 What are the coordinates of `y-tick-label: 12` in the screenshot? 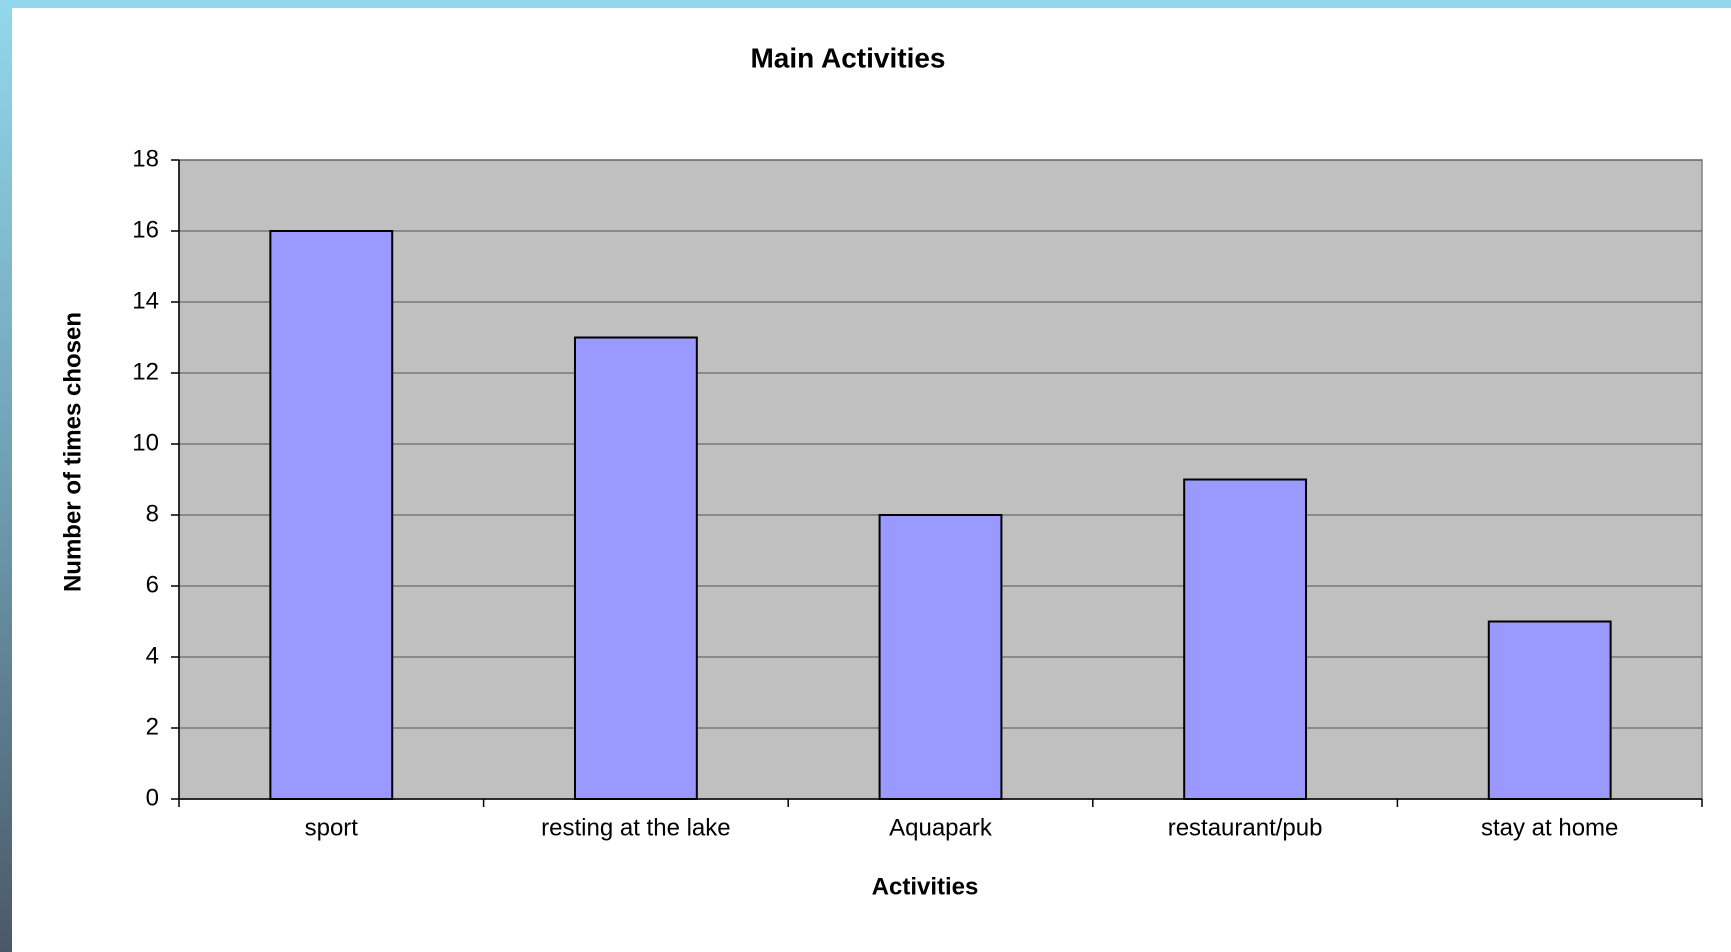 It's located at (145, 371).